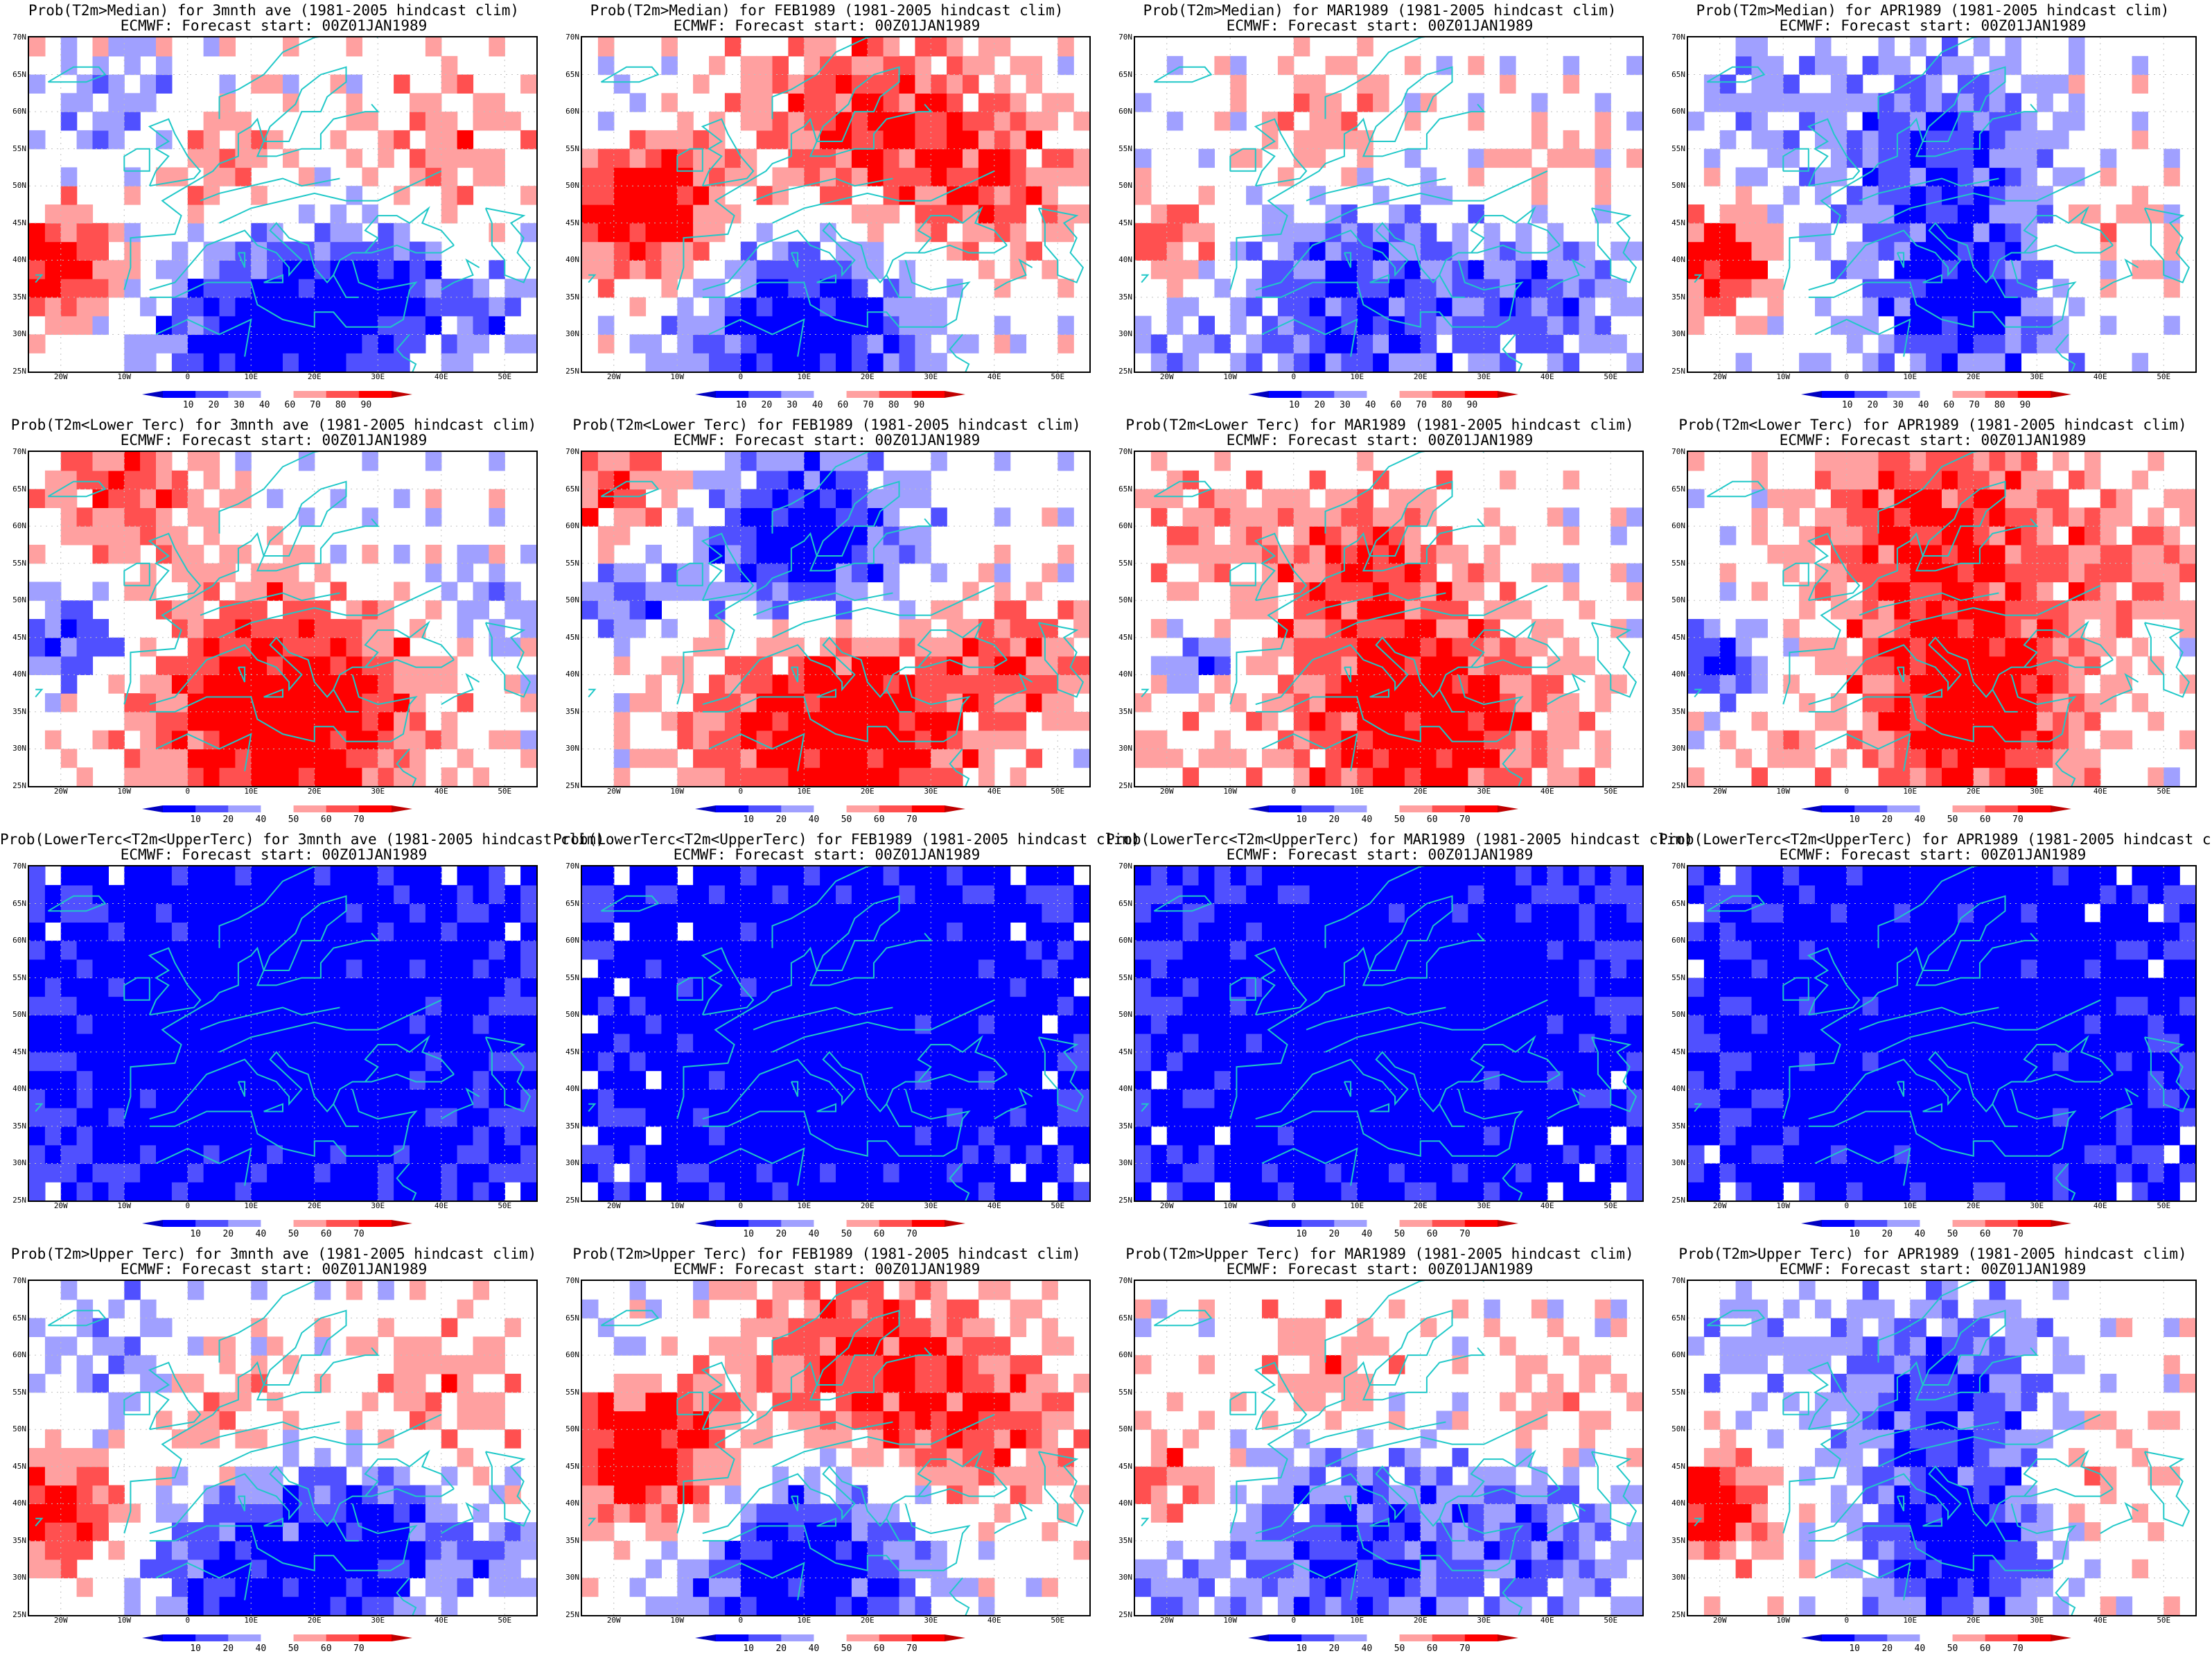 The height and width of the screenshot is (1658, 2212). What do you see at coordinates (830, 1644) in the screenshot?
I see `colorbar: 10 20 40 50 60 70` at bounding box center [830, 1644].